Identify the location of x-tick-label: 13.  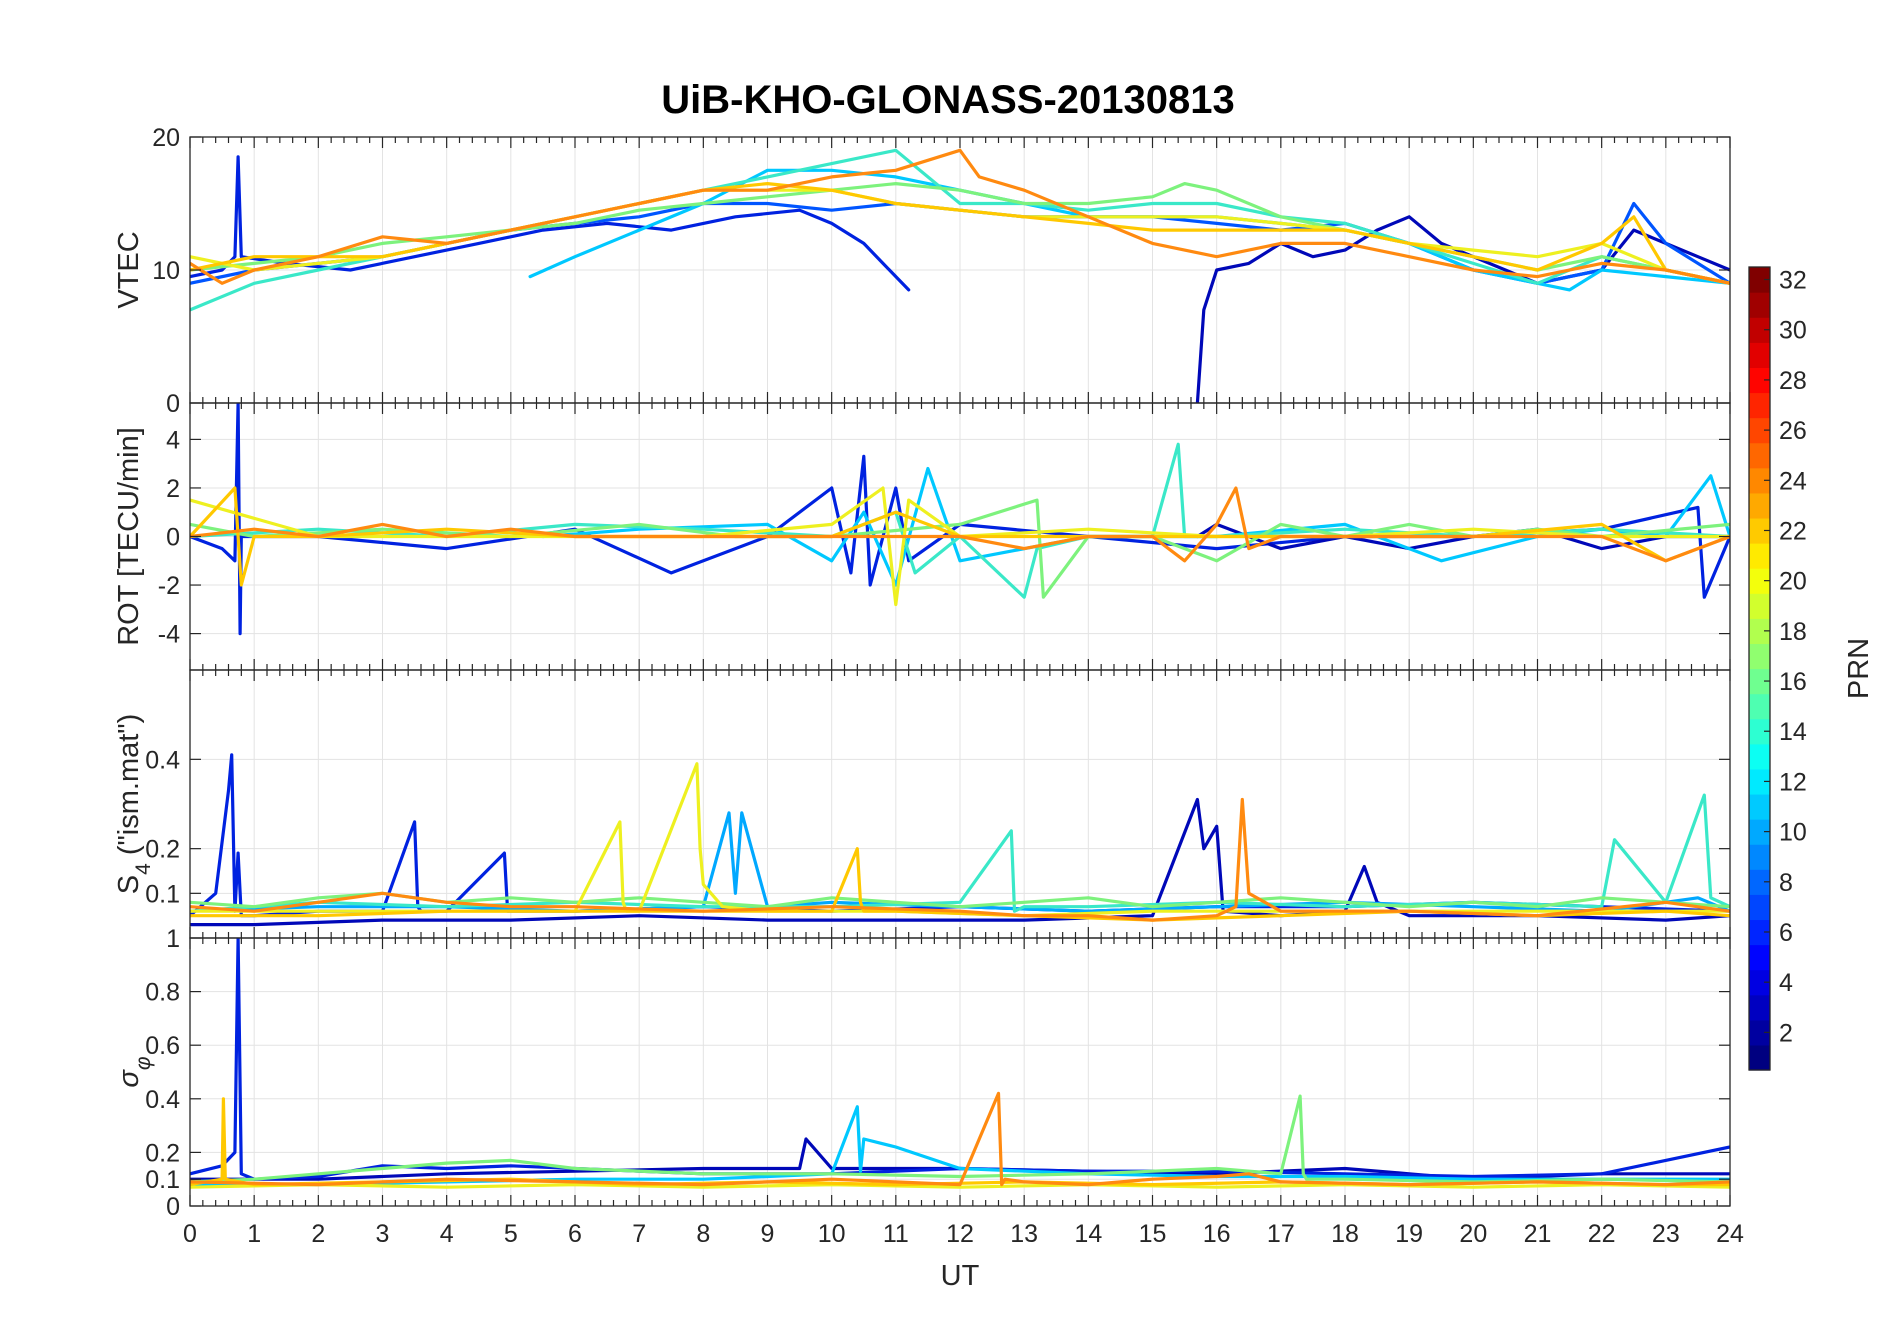
(1024, 1234).